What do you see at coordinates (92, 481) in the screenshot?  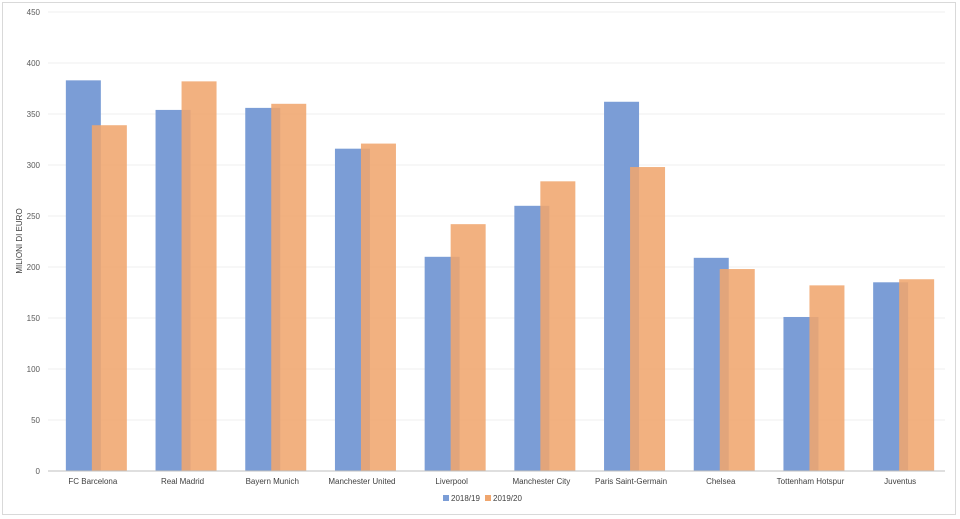 I see `category-label: FC Barcelona` at bounding box center [92, 481].